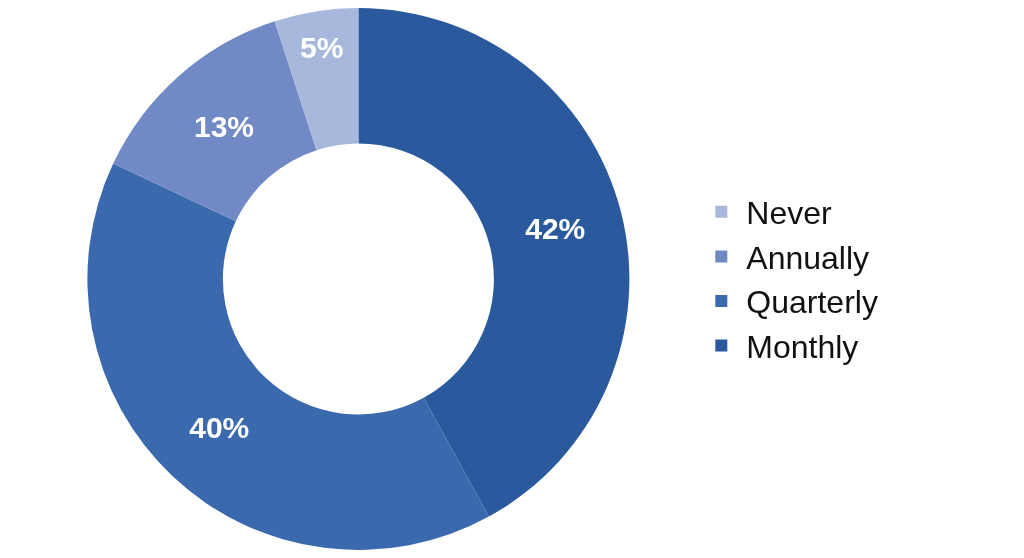 Image resolution: width=1024 pixels, height=558 pixels. I want to click on legend-label: Monthly, so click(802, 347).